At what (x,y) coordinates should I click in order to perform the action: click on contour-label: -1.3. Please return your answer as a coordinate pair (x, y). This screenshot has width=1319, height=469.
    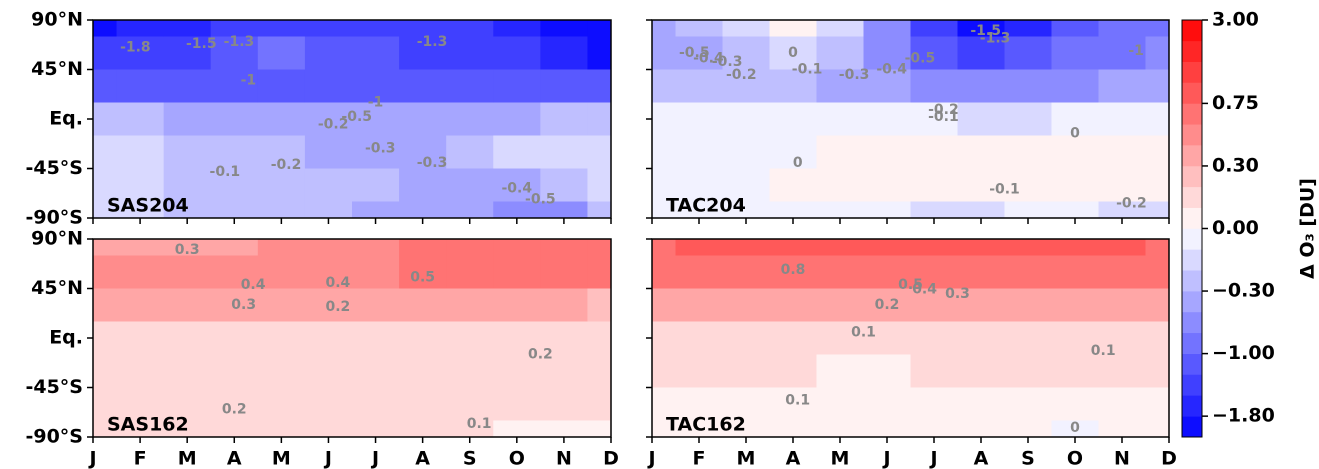
    Looking at the image, I should click on (995, 39).